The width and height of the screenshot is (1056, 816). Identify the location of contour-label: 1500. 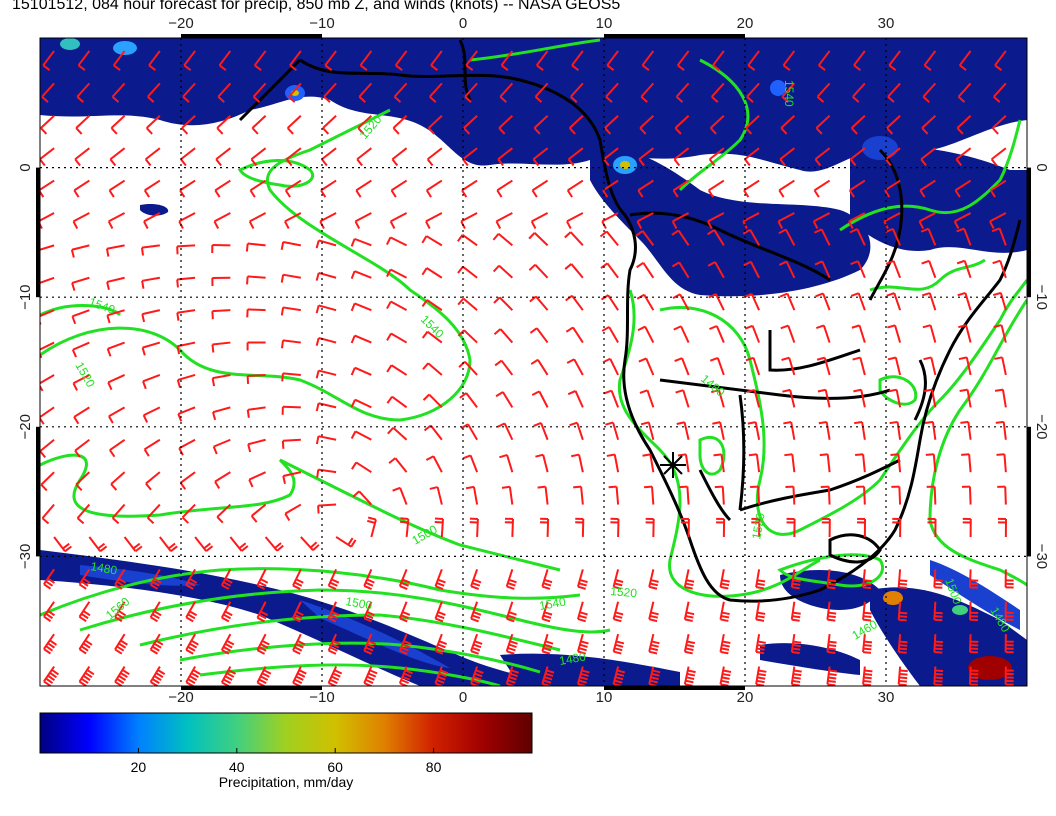
(358, 603).